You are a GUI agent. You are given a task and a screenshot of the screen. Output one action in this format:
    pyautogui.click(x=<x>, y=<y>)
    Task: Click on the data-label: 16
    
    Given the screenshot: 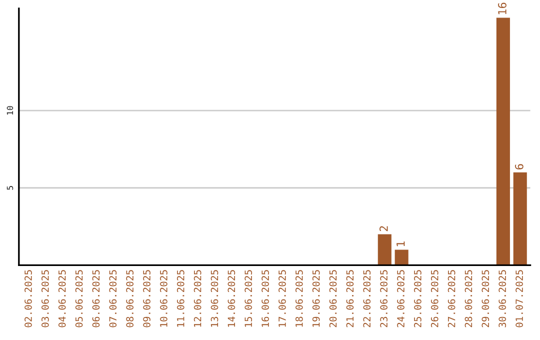 What is the action you would take?
    pyautogui.click(x=502, y=8)
    